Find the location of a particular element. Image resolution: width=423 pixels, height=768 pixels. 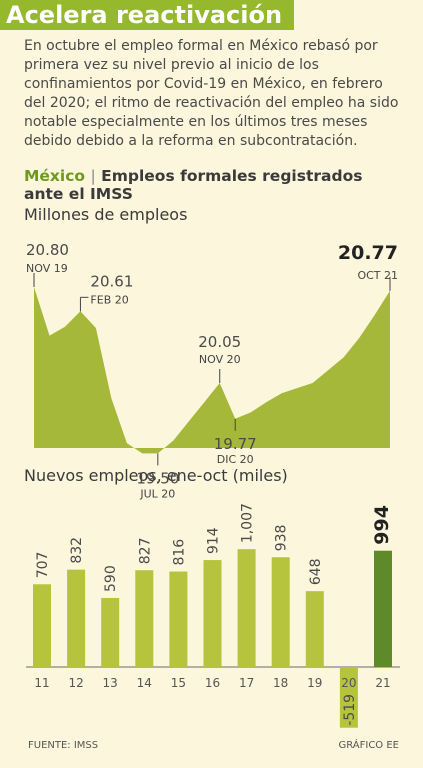

bar-value-label: 1,007 is located at coordinates (248, 523).